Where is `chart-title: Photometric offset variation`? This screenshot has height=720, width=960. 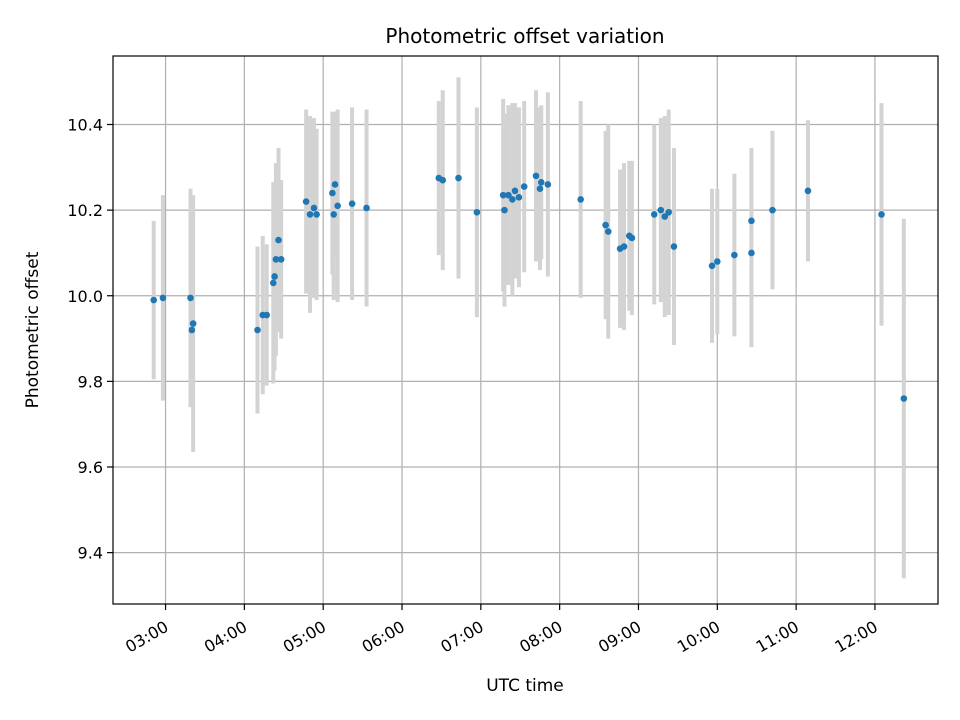
chart-title: Photometric offset variation is located at coordinates (524, 36).